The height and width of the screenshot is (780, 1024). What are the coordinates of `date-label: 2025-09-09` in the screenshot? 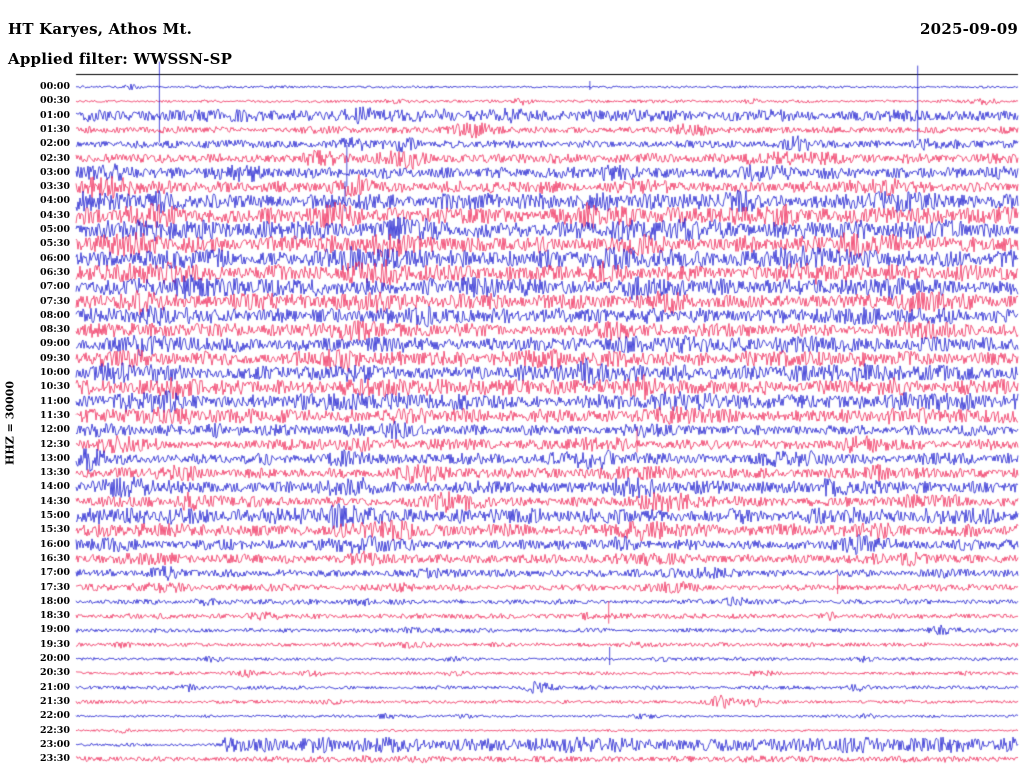 It's located at (969, 29).